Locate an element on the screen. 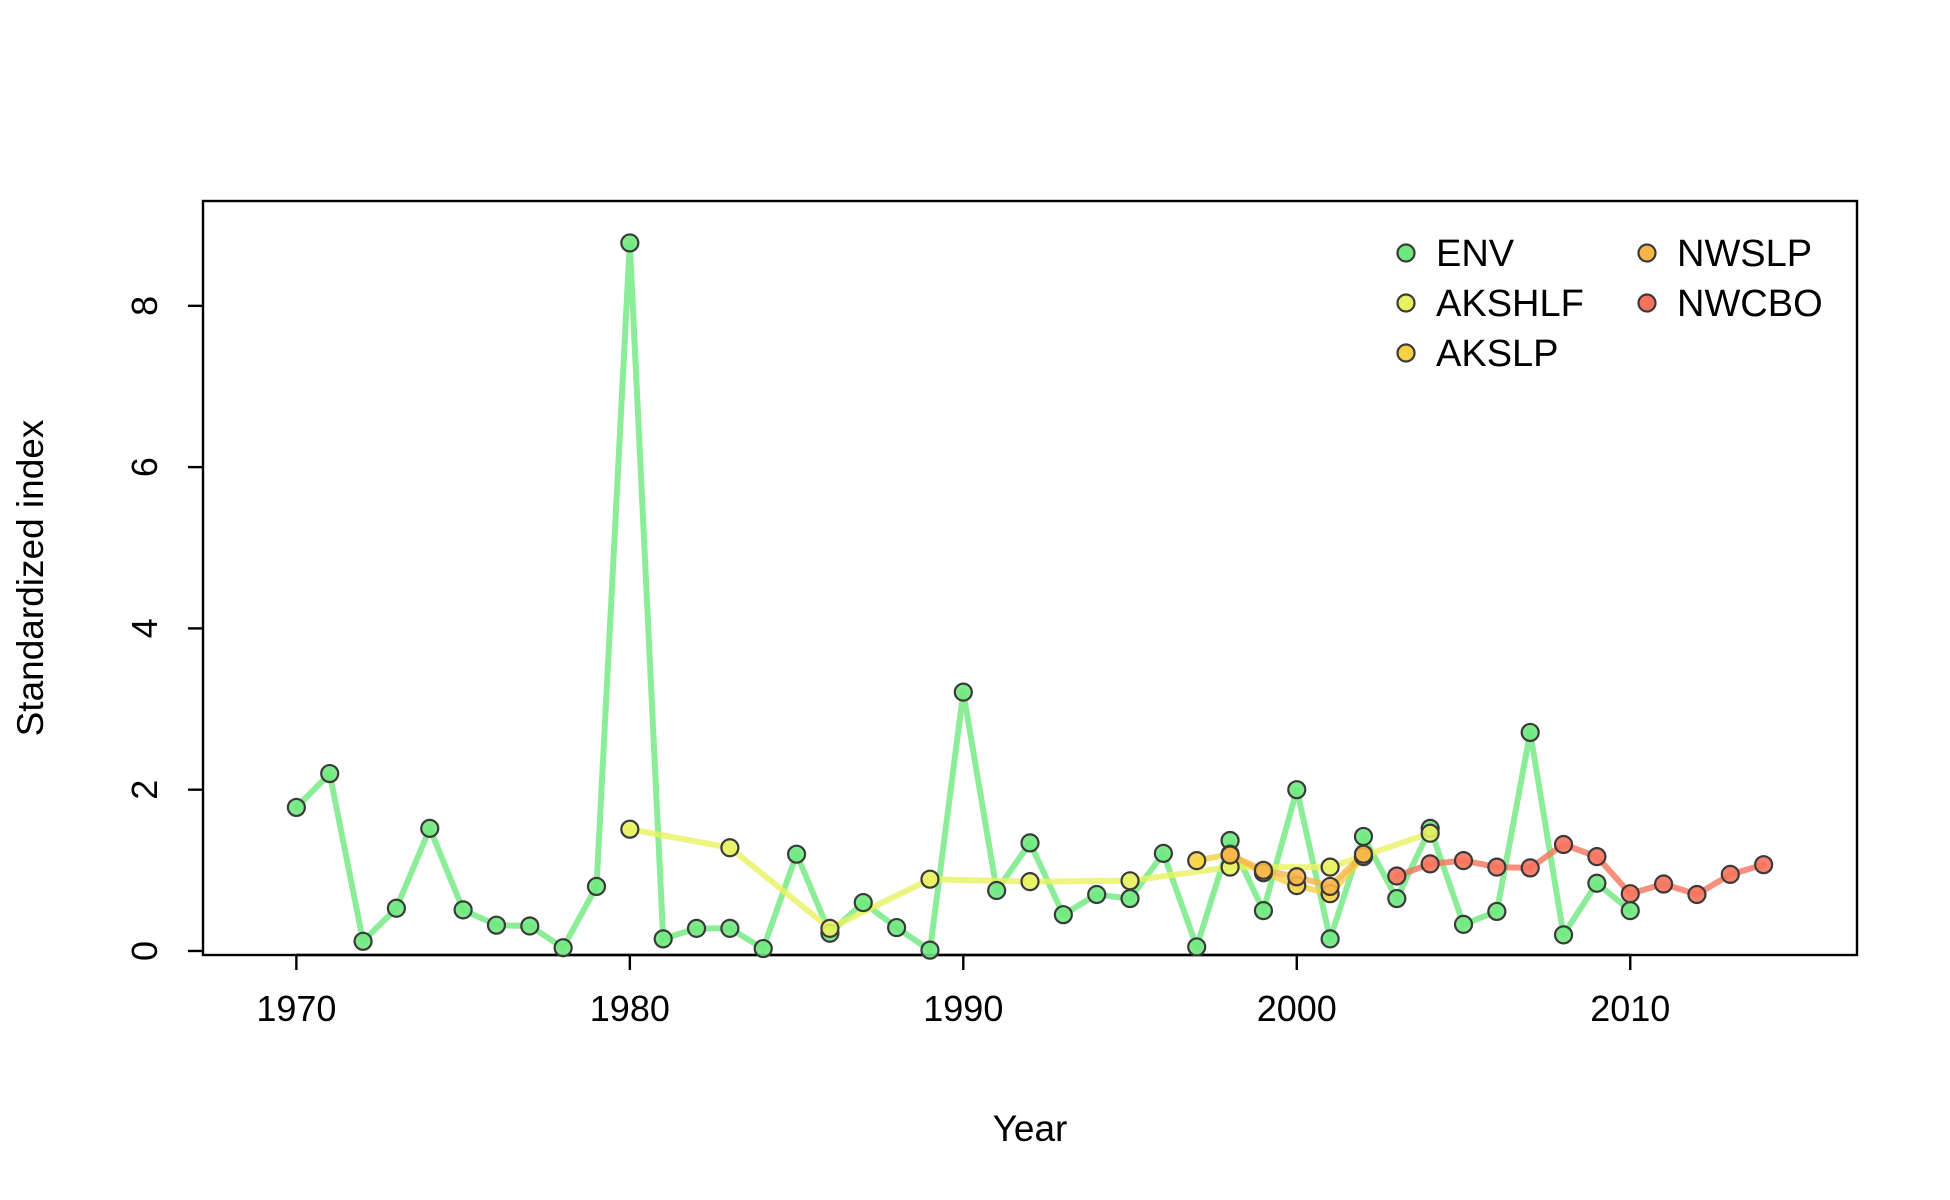  x-axis-title: Year is located at coordinates (1030, 1128).